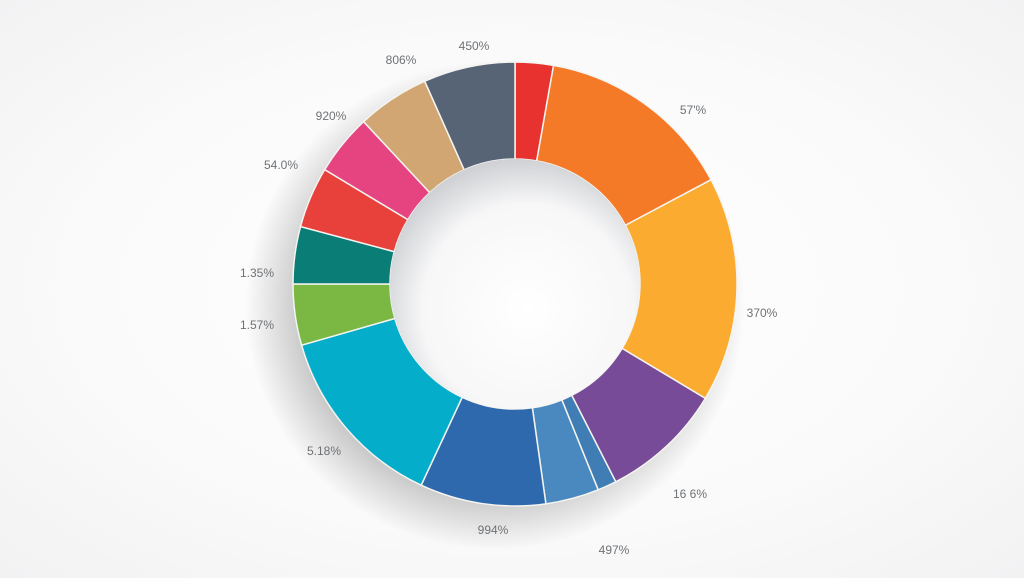 The height and width of the screenshot is (578, 1024). What do you see at coordinates (474, 46) in the screenshot?
I see `slice-label: 450%` at bounding box center [474, 46].